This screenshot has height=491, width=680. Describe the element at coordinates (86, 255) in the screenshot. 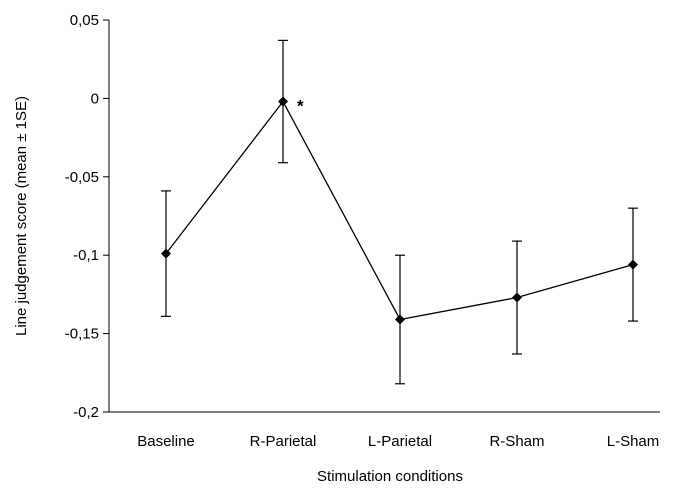

I see `y-tick-label: -0,1` at that location.